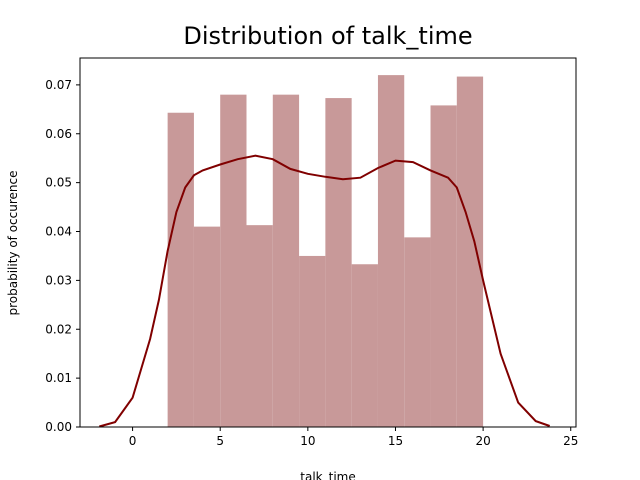 The width and height of the screenshot is (640, 480). I want to click on x-tick-label: 20, so click(482, 441).